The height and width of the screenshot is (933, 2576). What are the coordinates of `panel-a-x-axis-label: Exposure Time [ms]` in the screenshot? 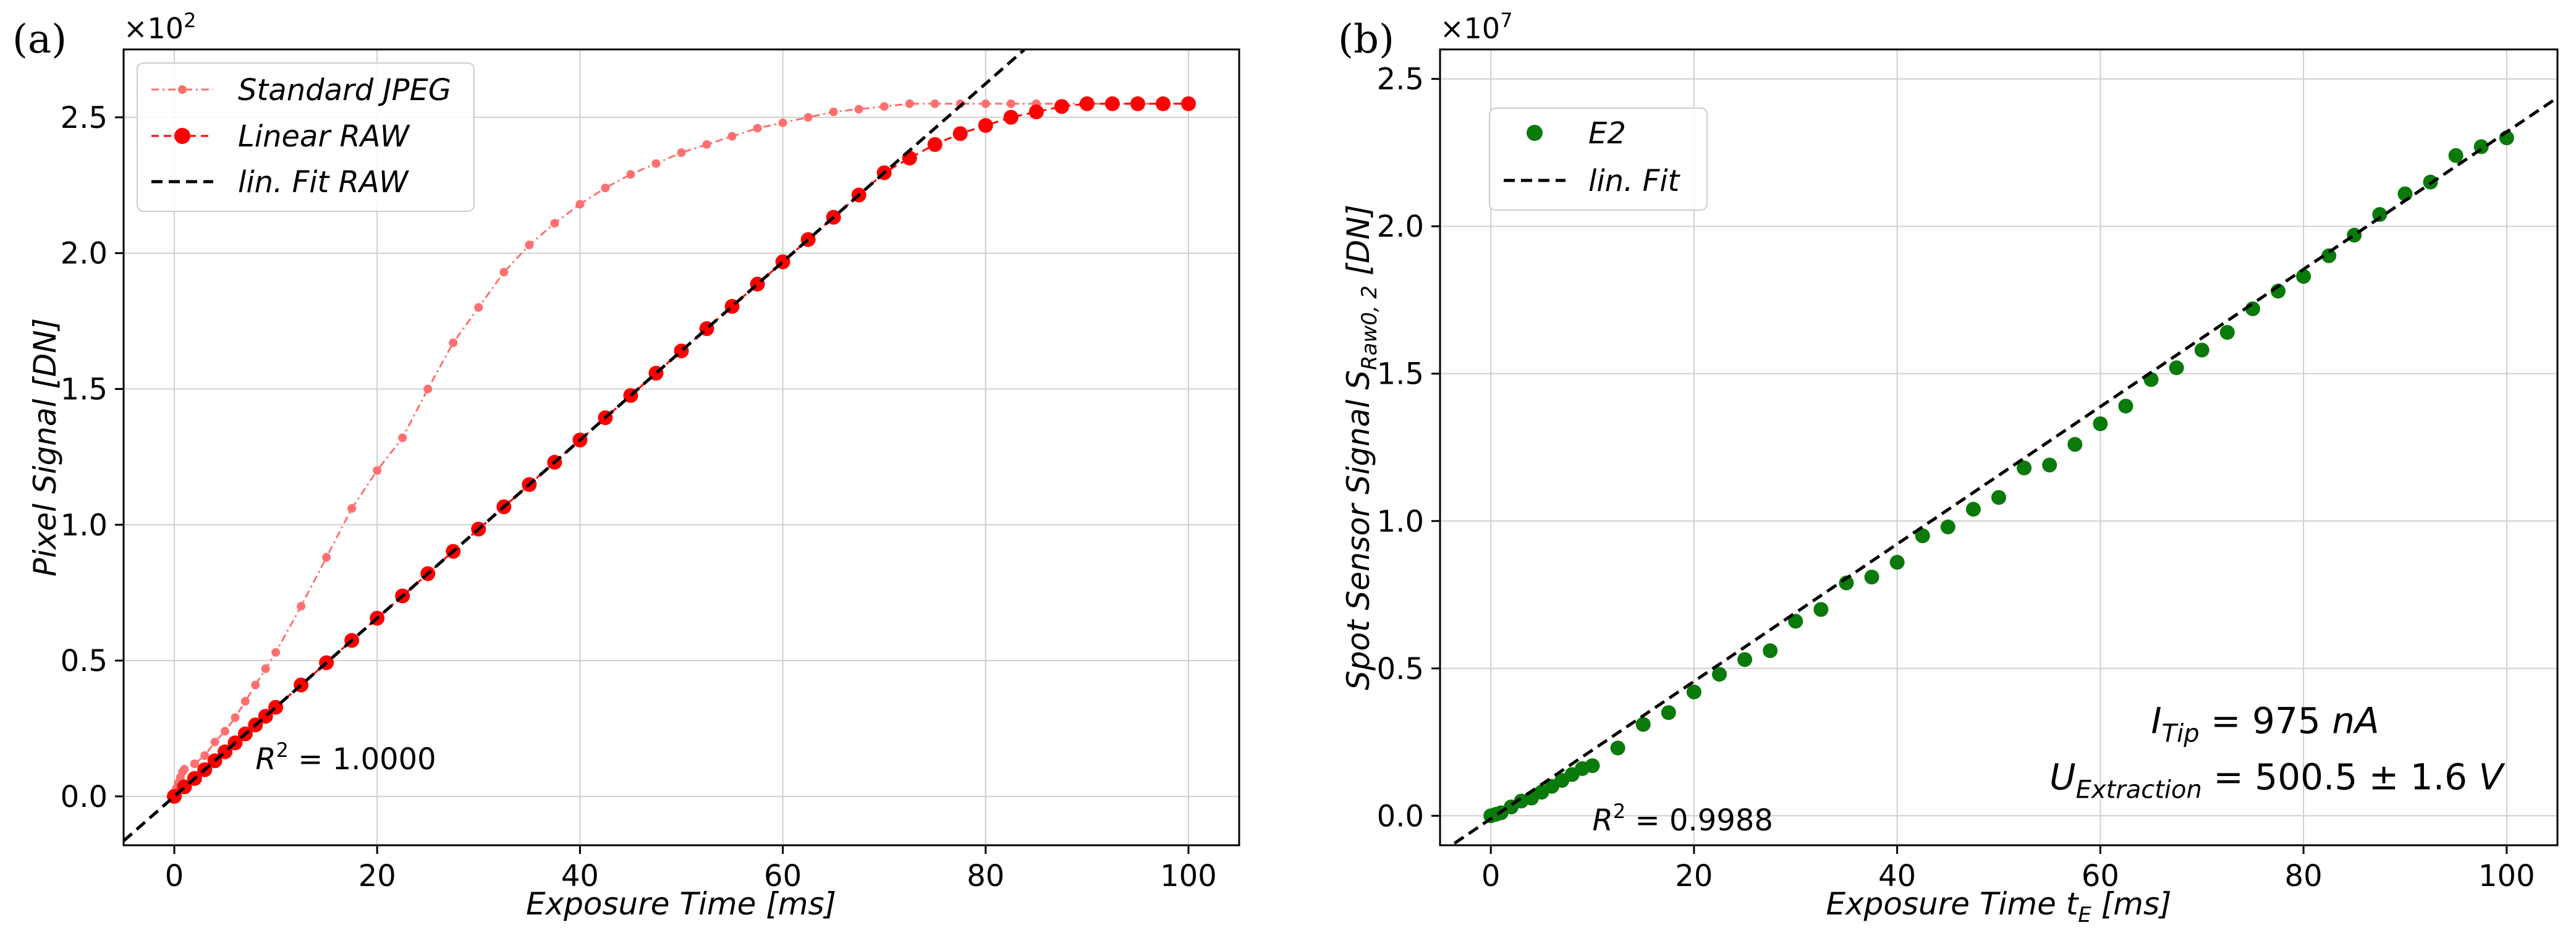 It's located at (681, 904).